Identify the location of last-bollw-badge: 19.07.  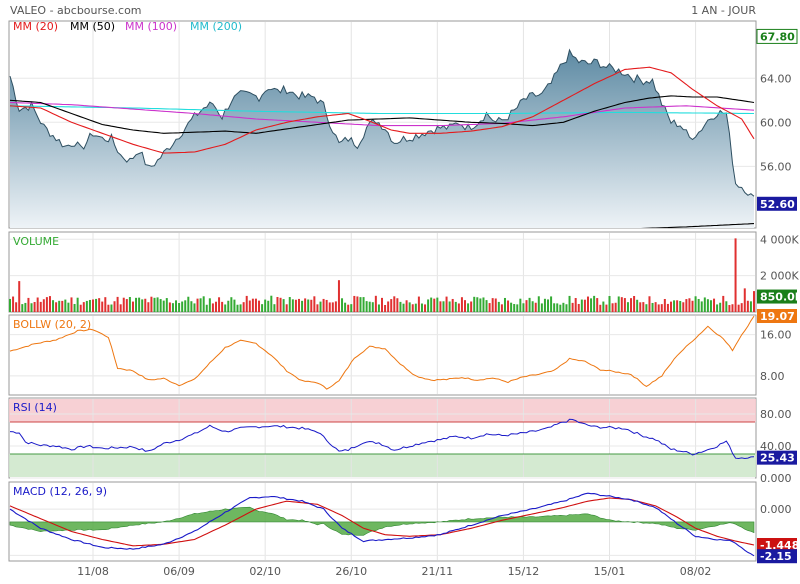
(777, 316).